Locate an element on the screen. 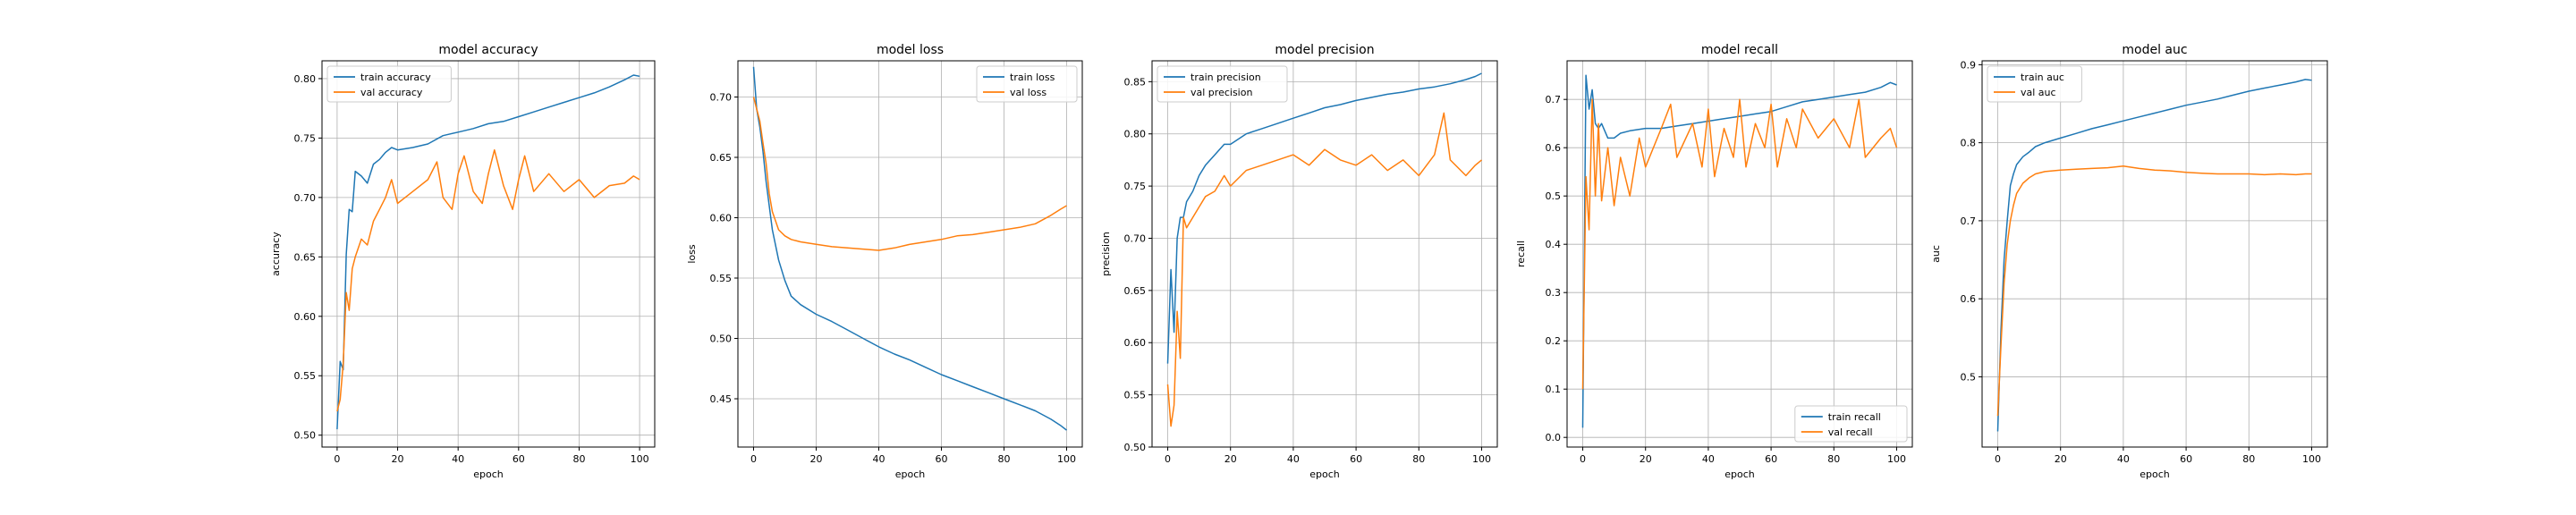 The height and width of the screenshot is (515, 2576). legend-entry: train auc is located at coordinates (2042, 77).